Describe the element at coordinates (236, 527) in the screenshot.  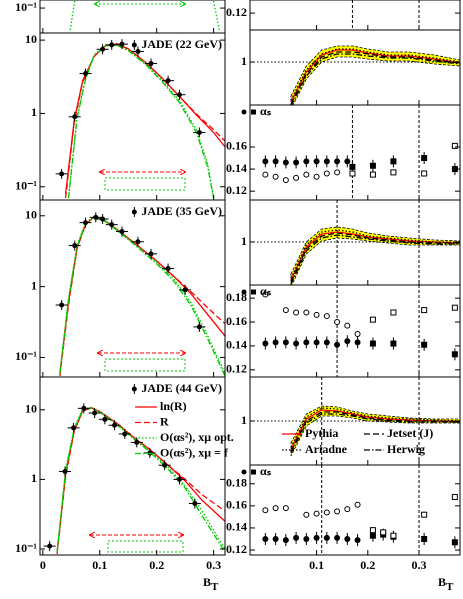
I see `y-tick-label: 0.14` at that location.